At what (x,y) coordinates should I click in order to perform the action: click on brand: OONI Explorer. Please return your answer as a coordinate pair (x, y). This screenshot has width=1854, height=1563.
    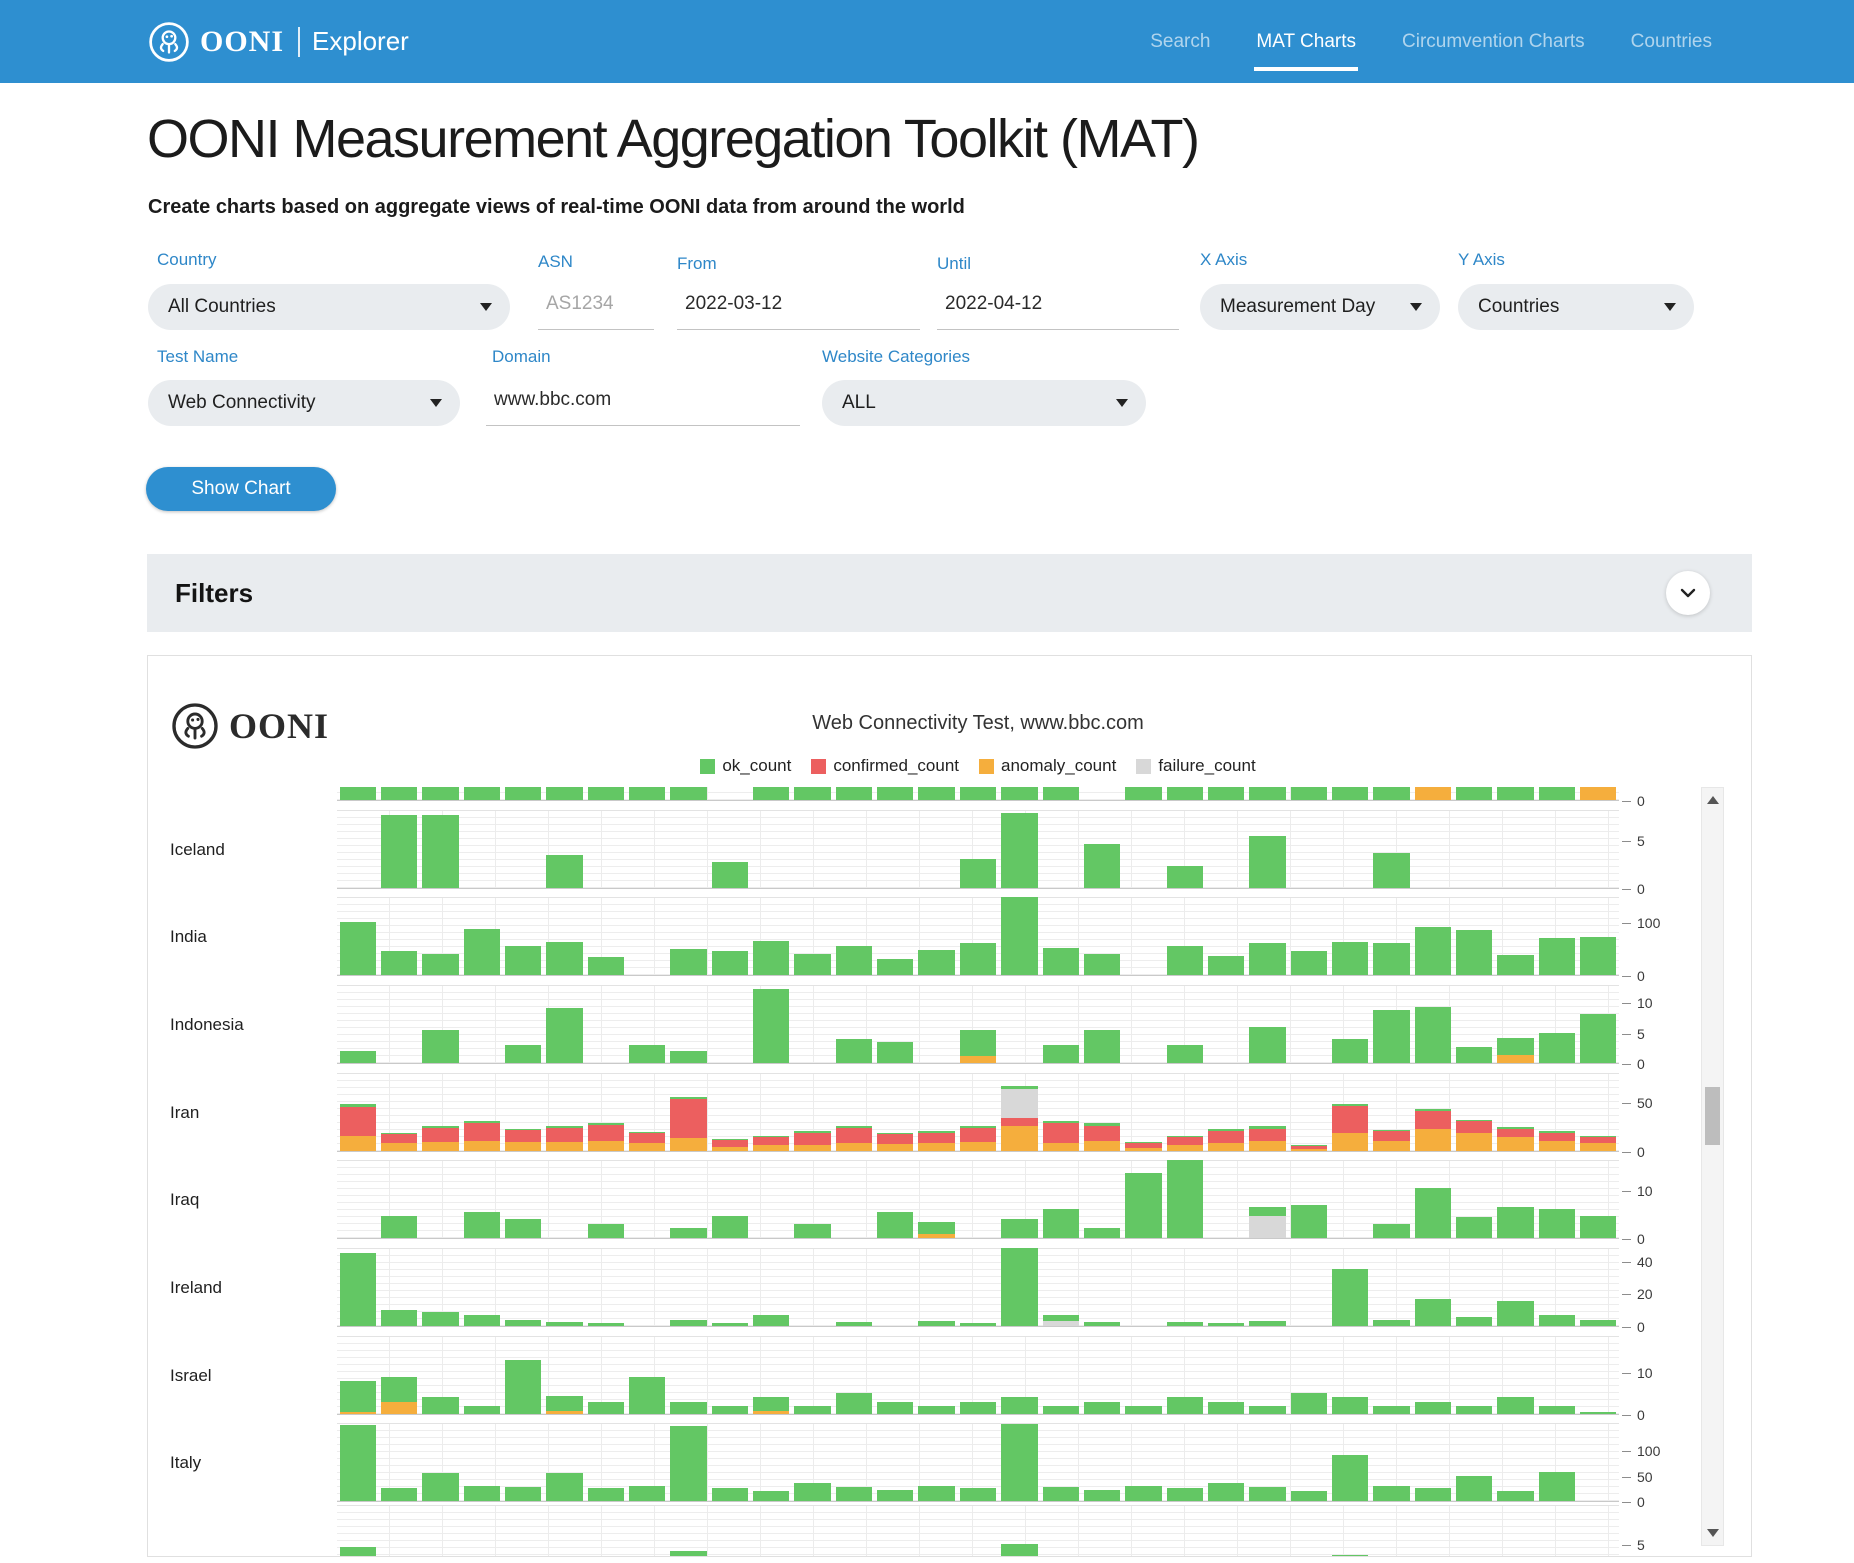
    Looking at the image, I should click on (278, 41).